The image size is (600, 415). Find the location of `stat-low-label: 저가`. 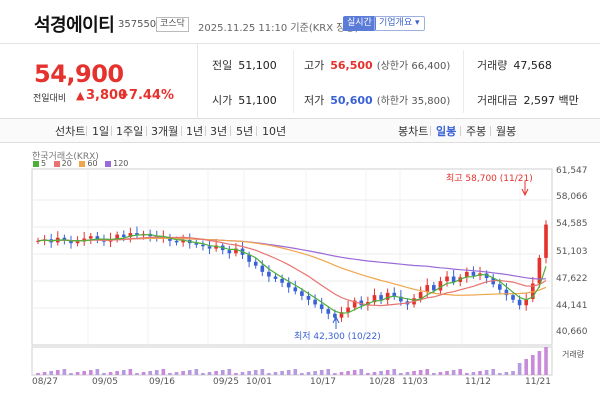

stat-low-label: 저가 is located at coordinates (314, 100).